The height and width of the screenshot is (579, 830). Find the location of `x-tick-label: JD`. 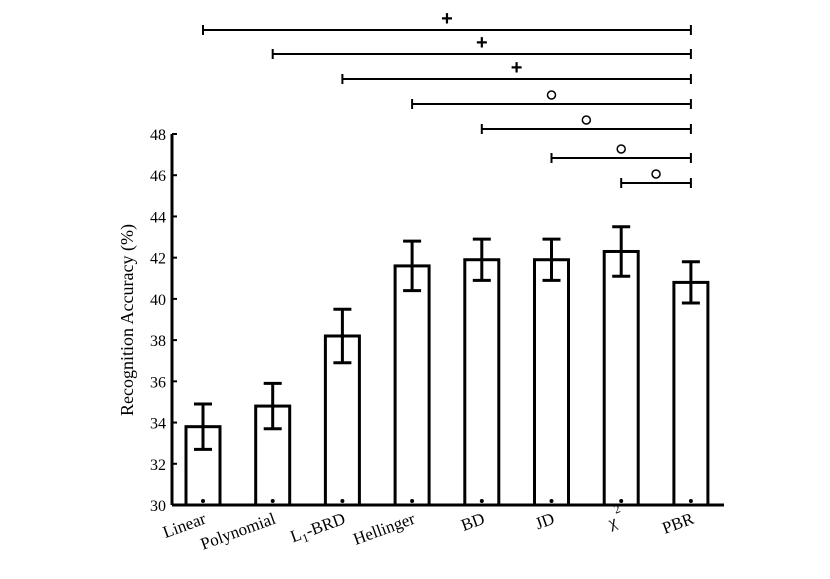

x-tick-label: JD is located at coordinates (545, 521).